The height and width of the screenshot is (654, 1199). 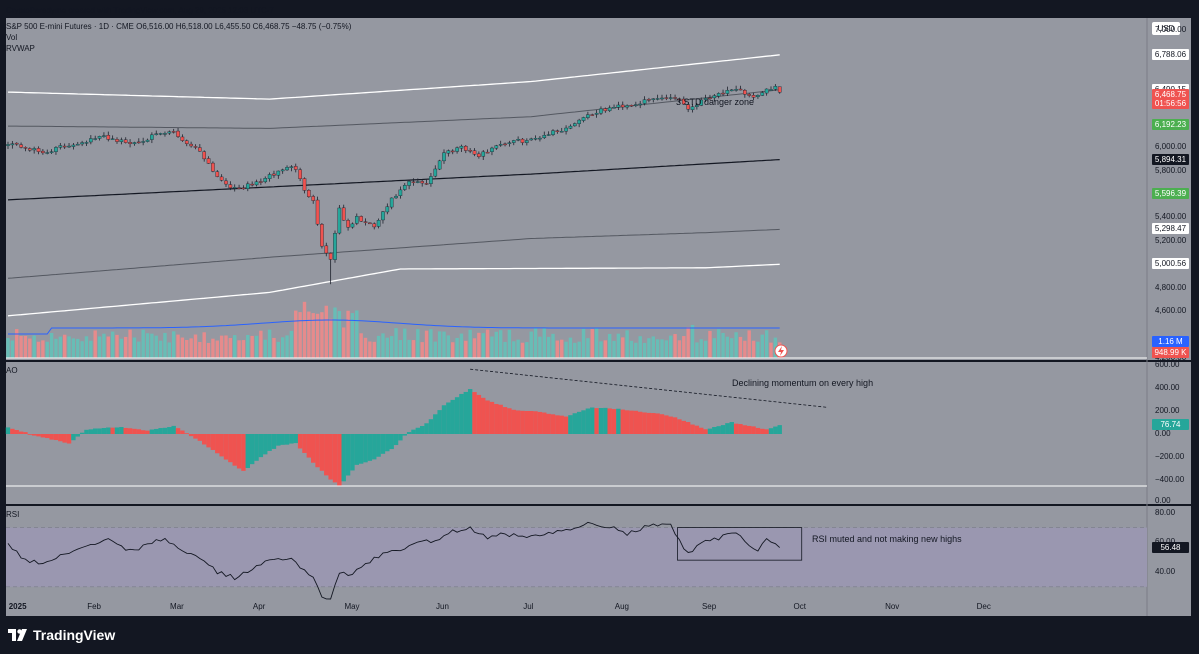 I want to click on price-tag: 6,468.75, so click(x=1170, y=94).